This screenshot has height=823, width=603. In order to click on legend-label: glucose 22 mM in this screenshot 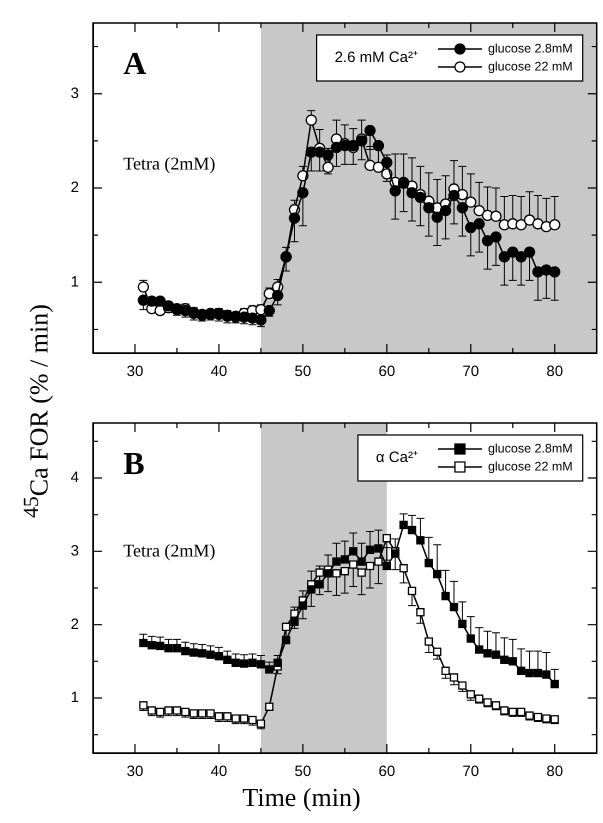, I will do `click(530, 466)`.